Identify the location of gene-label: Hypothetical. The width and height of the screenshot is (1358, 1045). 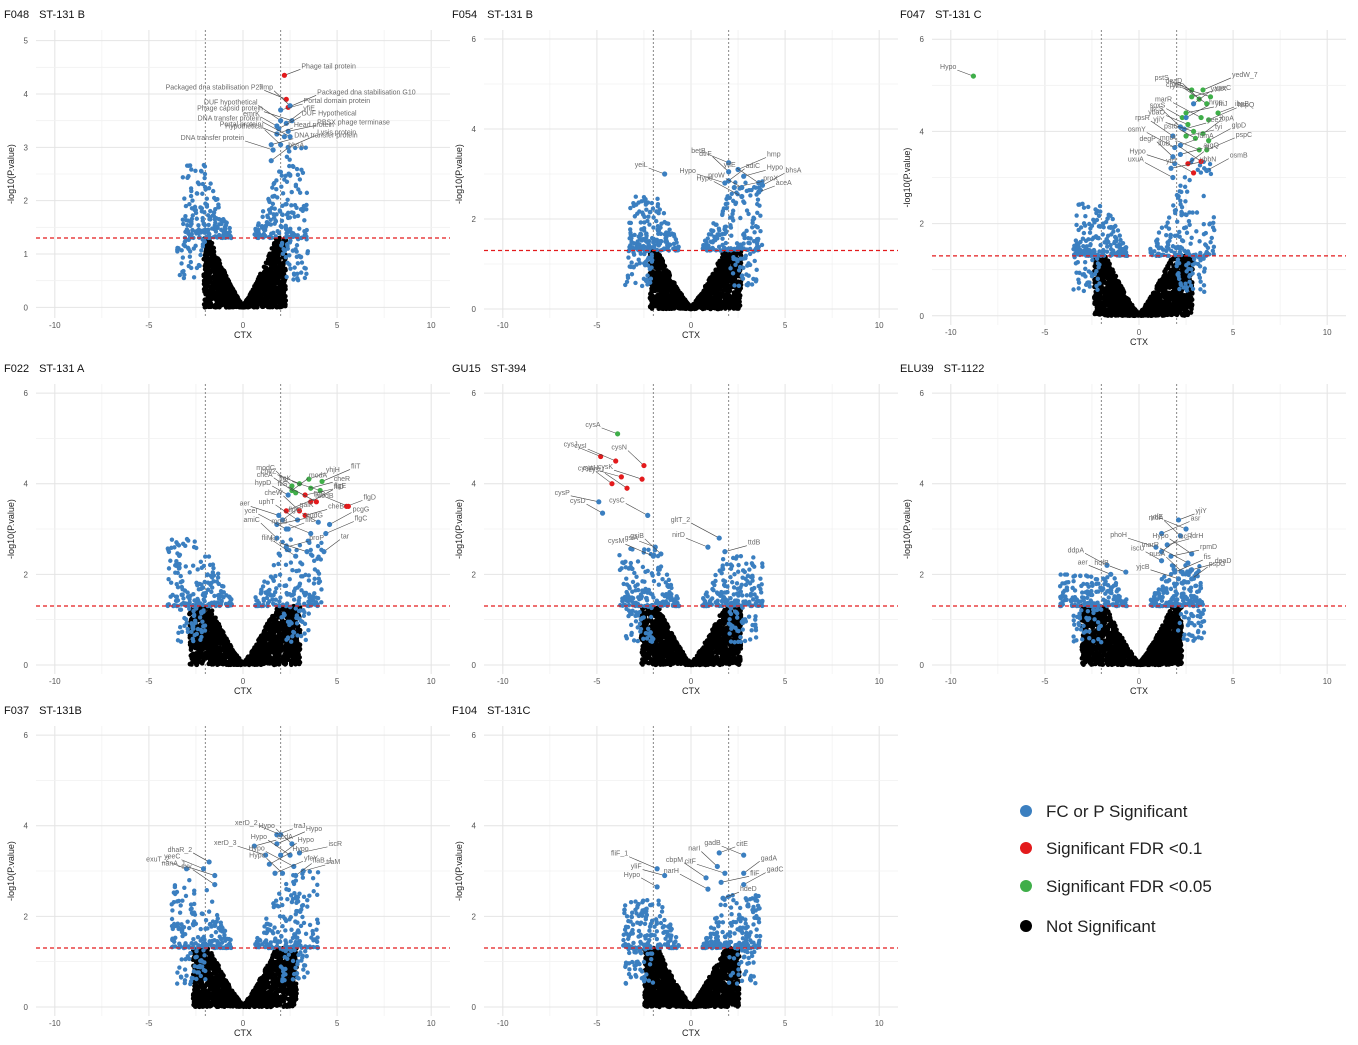
(244, 127).